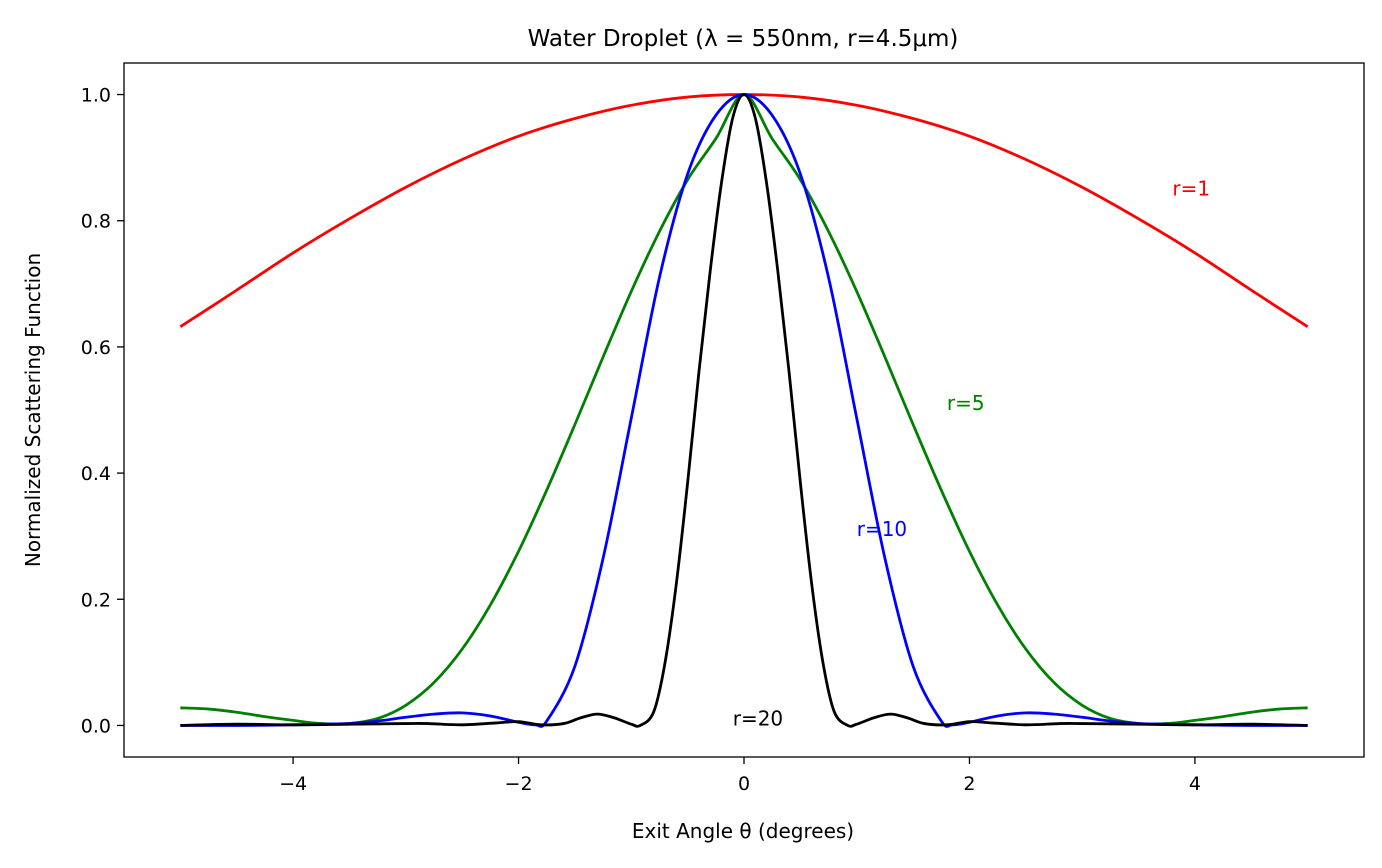  What do you see at coordinates (33, 410) in the screenshot?
I see `y-axis-title: Normalized Scattering Function` at bounding box center [33, 410].